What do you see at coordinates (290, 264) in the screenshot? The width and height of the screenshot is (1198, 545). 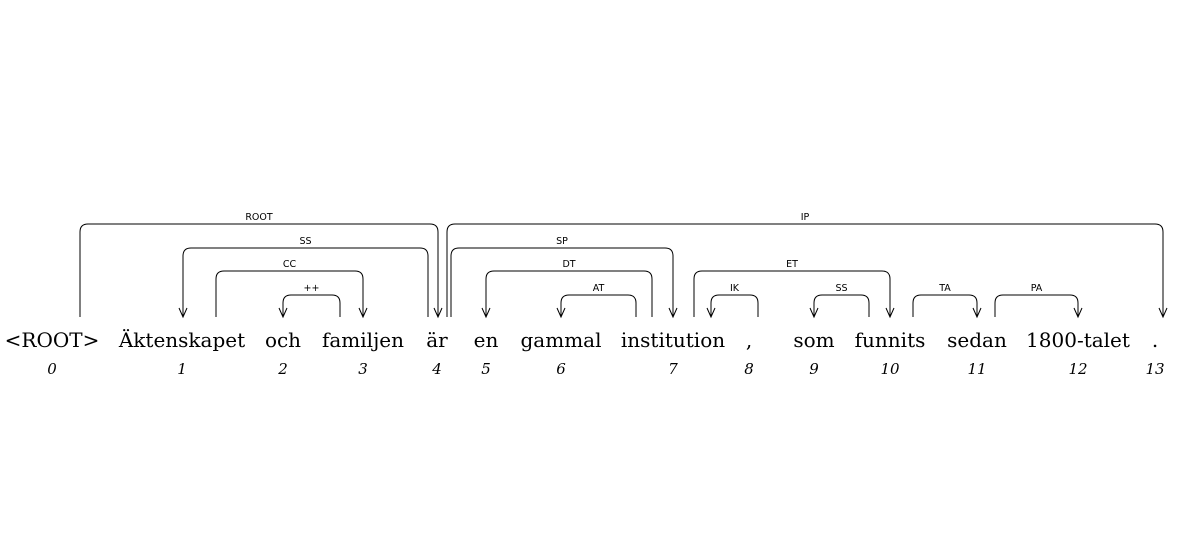 I see `arc-label: CC` at bounding box center [290, 264].